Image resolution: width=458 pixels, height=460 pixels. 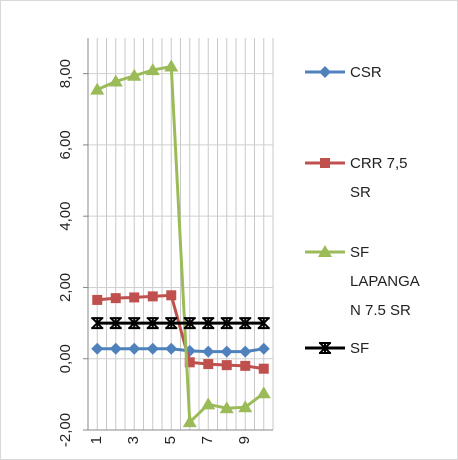 I want to click on legend-label: CRR 7,5 SR, so click(x=379, y=177).